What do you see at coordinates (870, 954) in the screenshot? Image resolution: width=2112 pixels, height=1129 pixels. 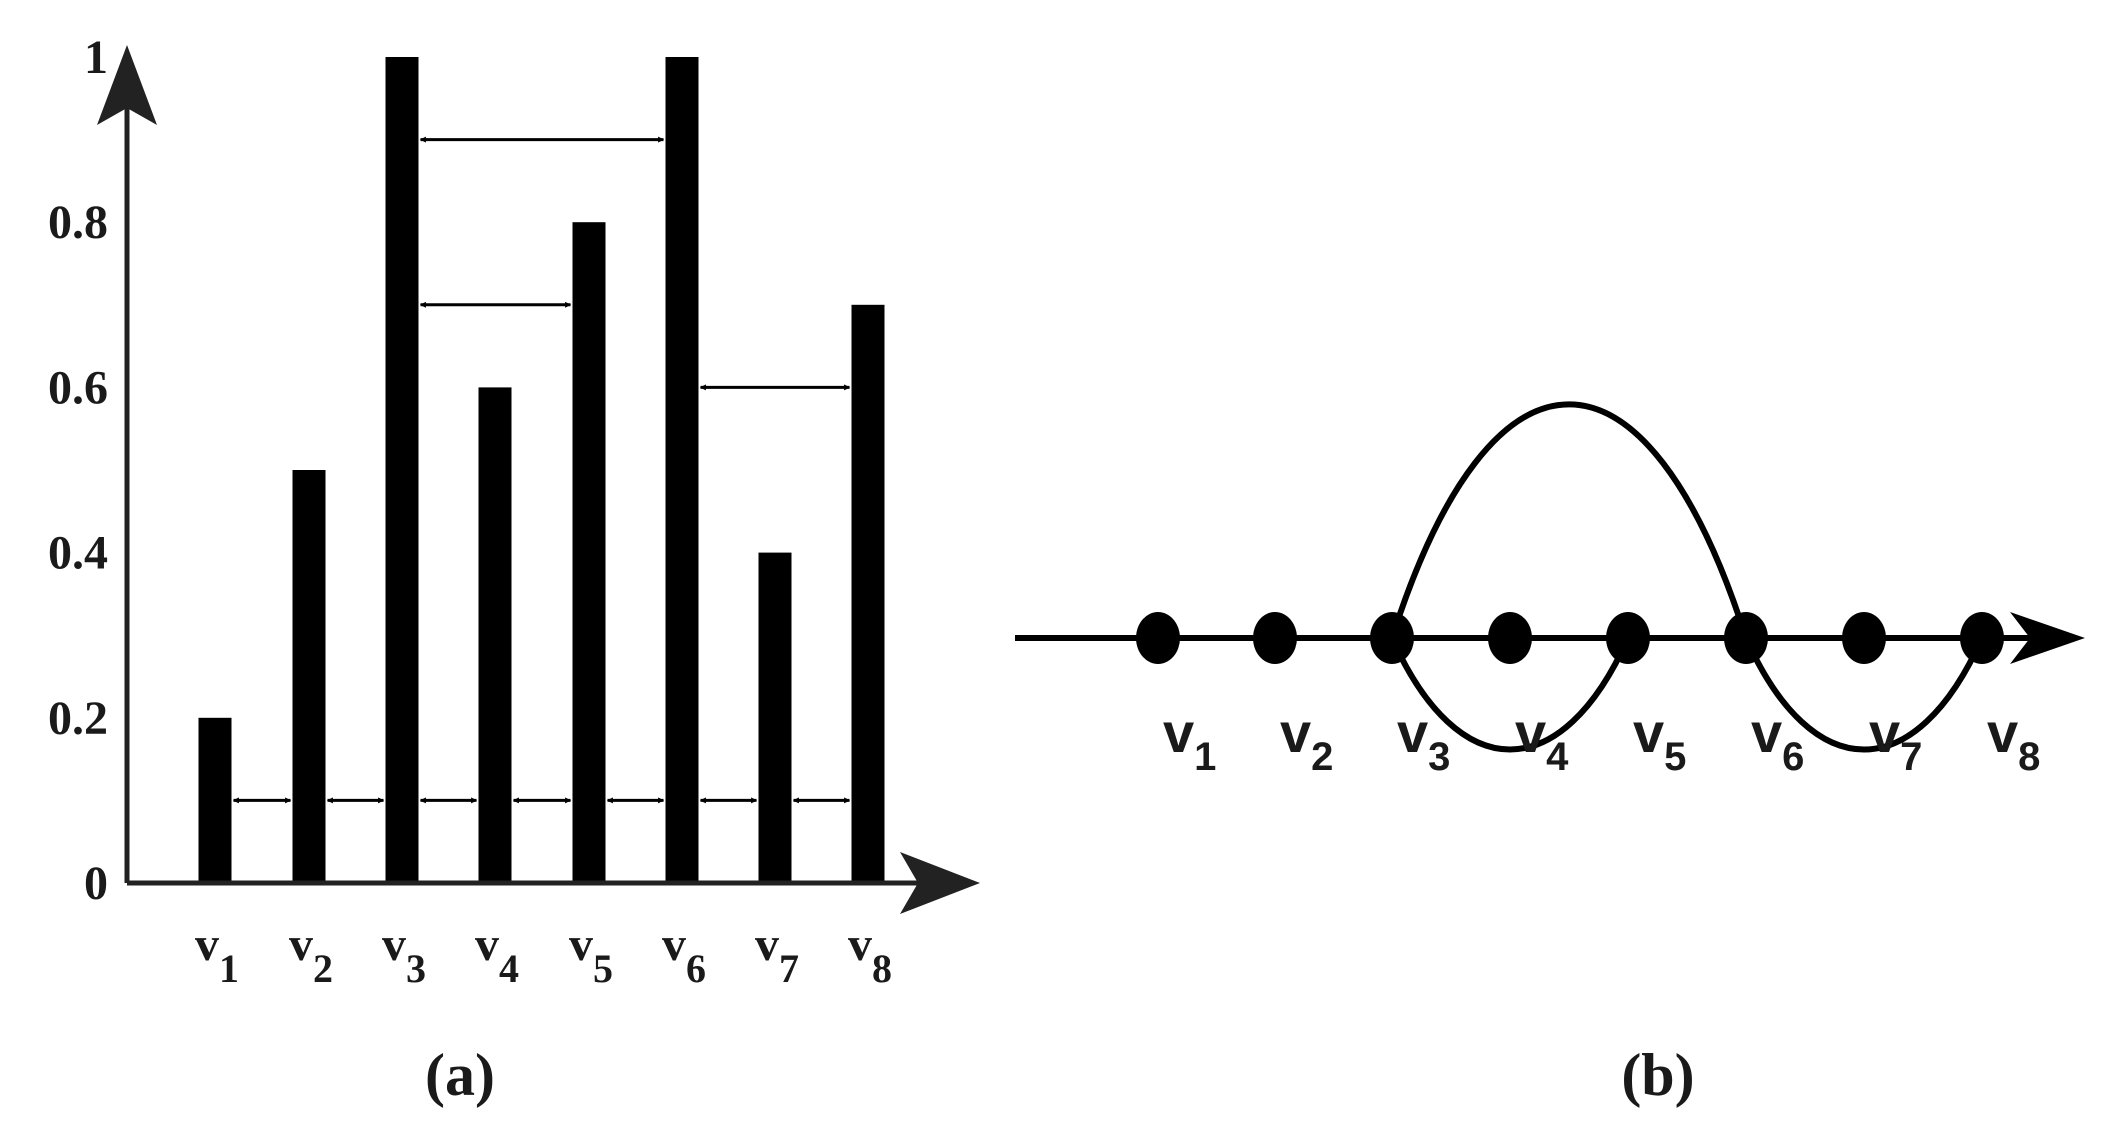 I see `x-tick-label-v8: v8` at bounding box center [870, 954].